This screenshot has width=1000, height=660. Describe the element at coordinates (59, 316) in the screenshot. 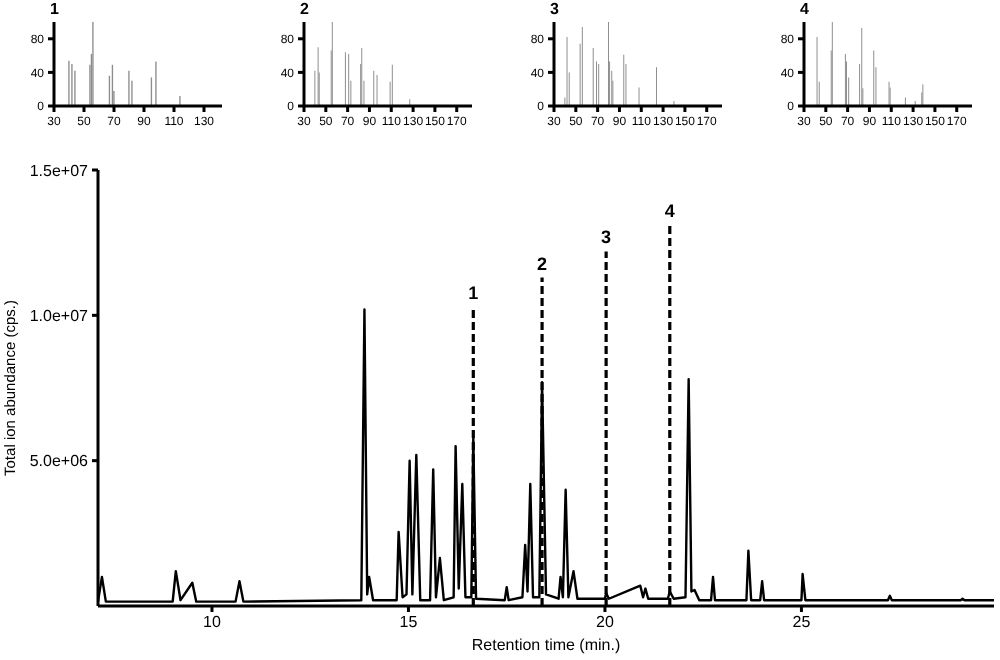

I see `y-tick-label: 1.0e+07` at that location.